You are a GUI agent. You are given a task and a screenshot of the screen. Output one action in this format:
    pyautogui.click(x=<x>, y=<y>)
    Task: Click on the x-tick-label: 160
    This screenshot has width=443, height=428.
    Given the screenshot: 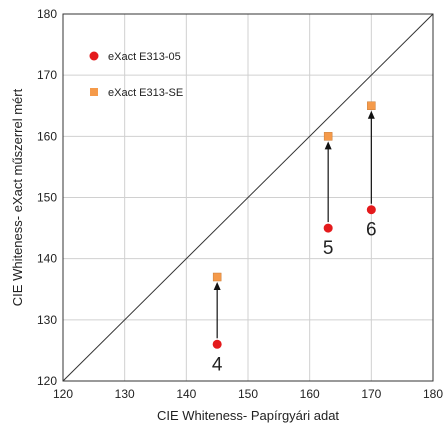 What is the action you would take?
    pyautogui.click(x=310, y=394)
    